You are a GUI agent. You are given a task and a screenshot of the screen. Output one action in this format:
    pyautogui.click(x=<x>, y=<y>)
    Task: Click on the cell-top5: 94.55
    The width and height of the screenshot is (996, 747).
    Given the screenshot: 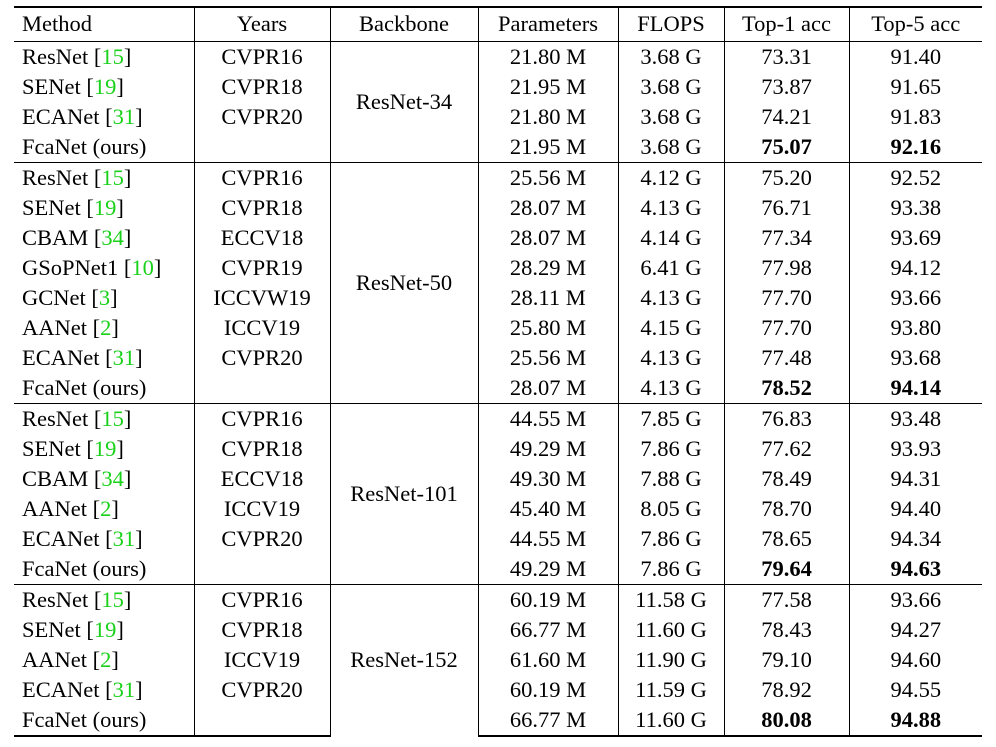 What is the action you would take?
    pyautogui.click(x=916, y=689)
    